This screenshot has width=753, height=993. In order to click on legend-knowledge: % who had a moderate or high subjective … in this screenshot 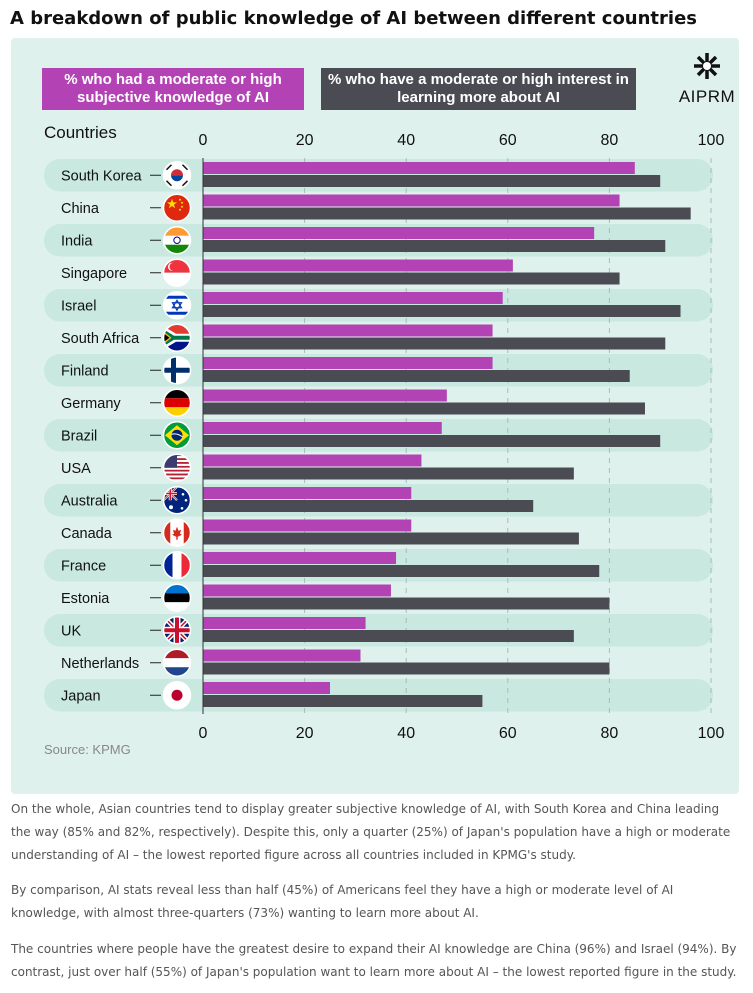, I will do `click(173, 89)`.